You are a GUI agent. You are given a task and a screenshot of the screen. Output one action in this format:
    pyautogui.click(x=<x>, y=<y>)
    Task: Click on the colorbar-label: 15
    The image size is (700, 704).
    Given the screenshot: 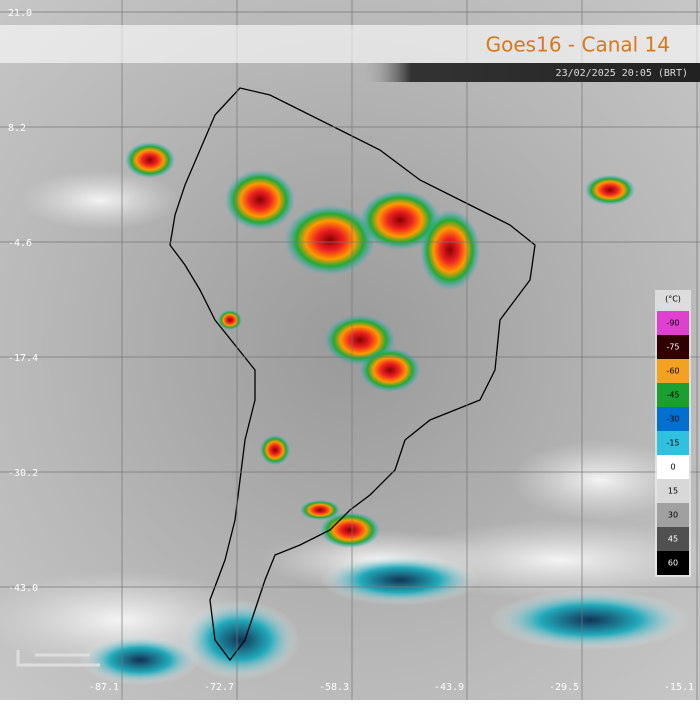 What is the action you would take?
    pyautogui.click(x=673, y=491)
    